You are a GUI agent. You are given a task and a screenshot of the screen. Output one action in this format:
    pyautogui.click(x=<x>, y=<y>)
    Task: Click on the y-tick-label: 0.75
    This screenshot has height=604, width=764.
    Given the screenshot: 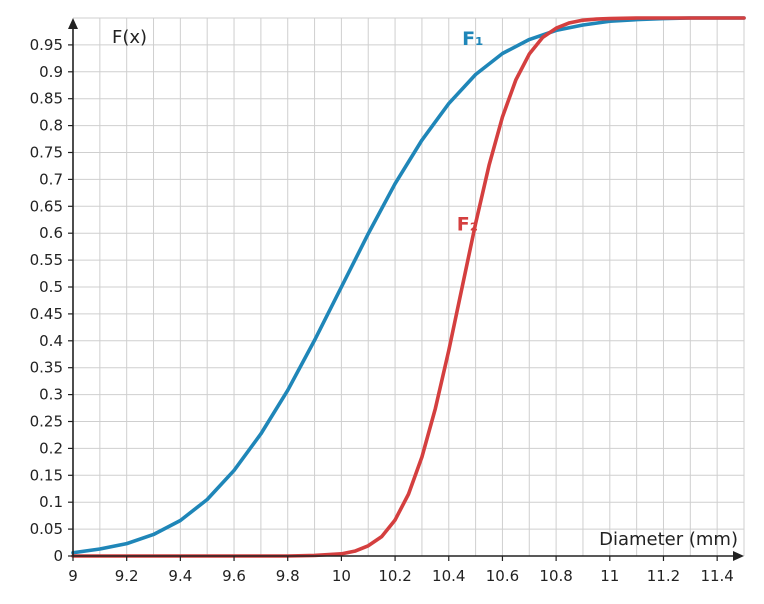 What is the action you would take?
    pyautogui.click(x=46, y=153)
    